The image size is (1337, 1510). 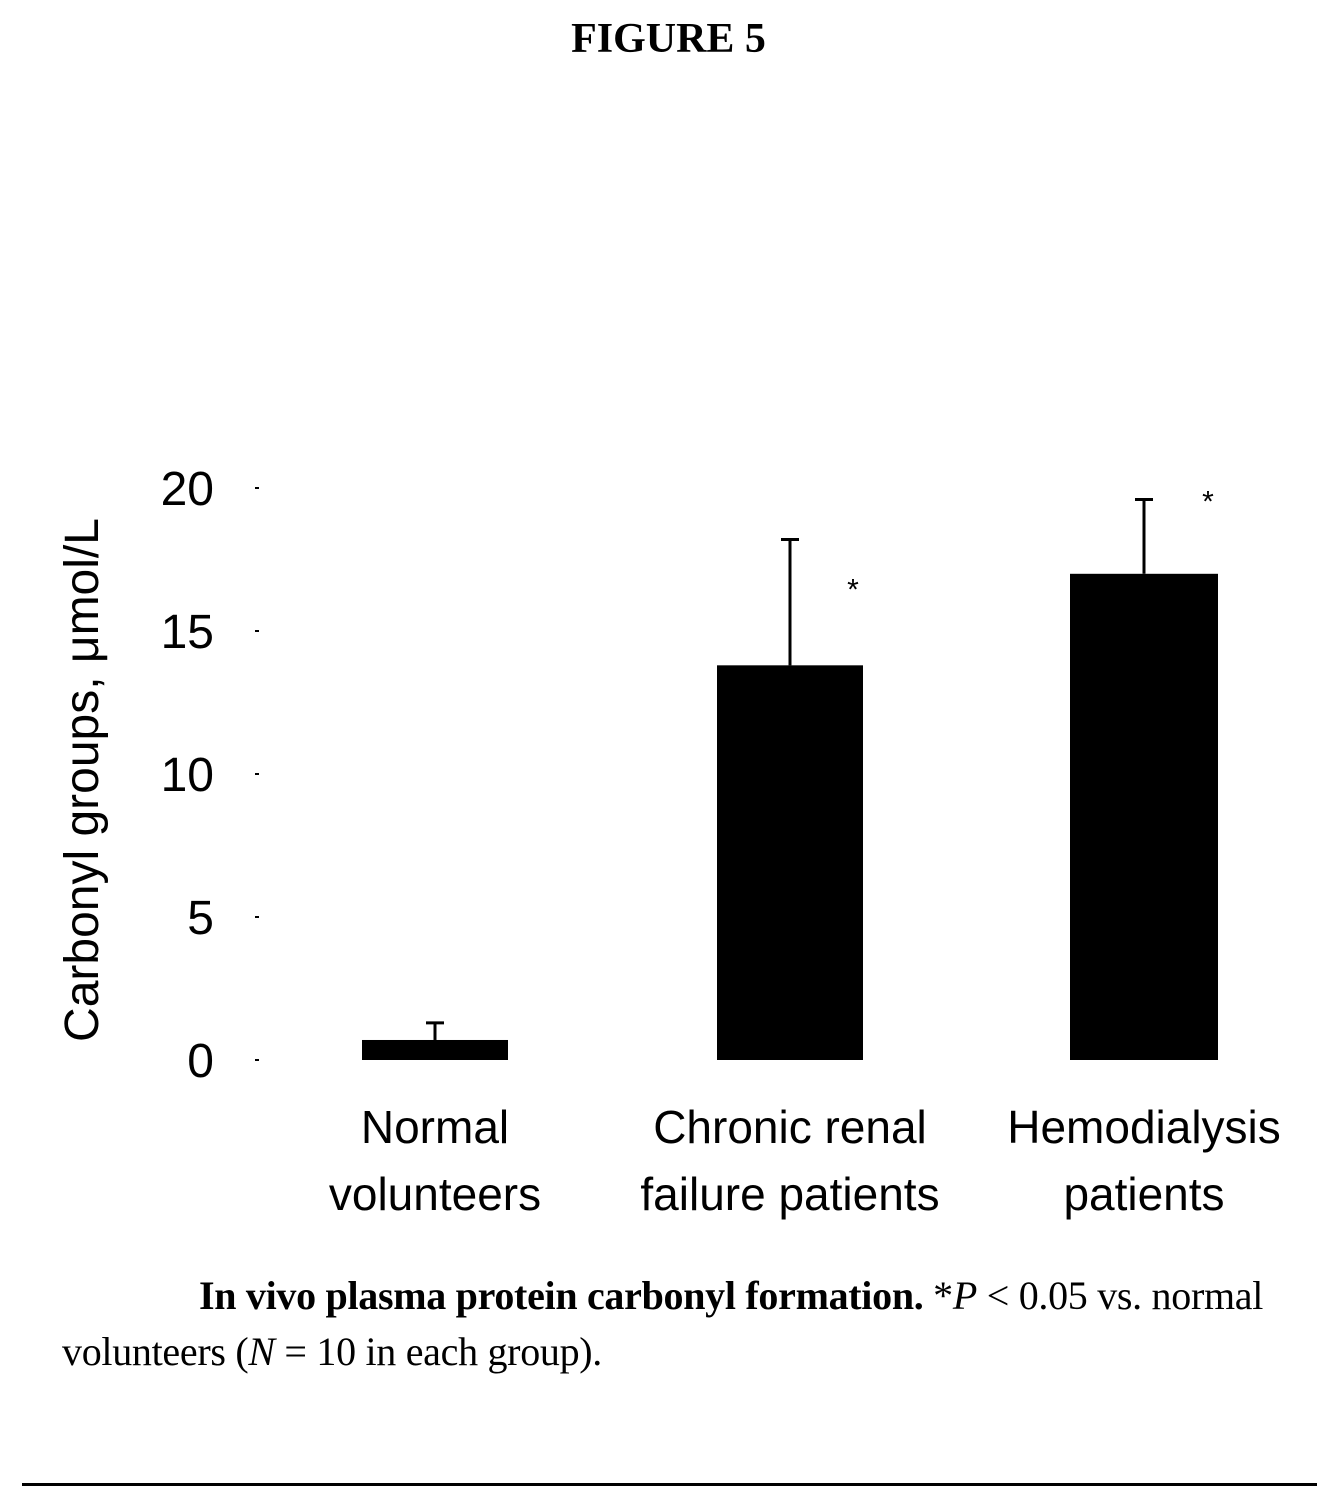 I want to click on x-category-label: Normal, so click(x=435, y=1127).